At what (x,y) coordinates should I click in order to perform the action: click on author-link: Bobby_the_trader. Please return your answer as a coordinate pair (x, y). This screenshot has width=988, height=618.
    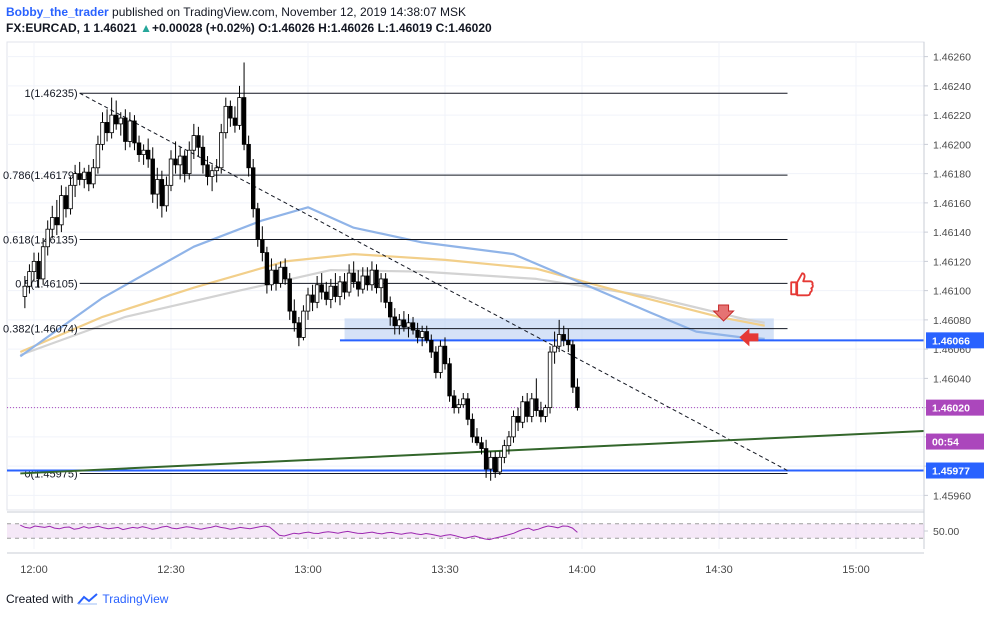
    Looking at the image, I should click on (57, 12).